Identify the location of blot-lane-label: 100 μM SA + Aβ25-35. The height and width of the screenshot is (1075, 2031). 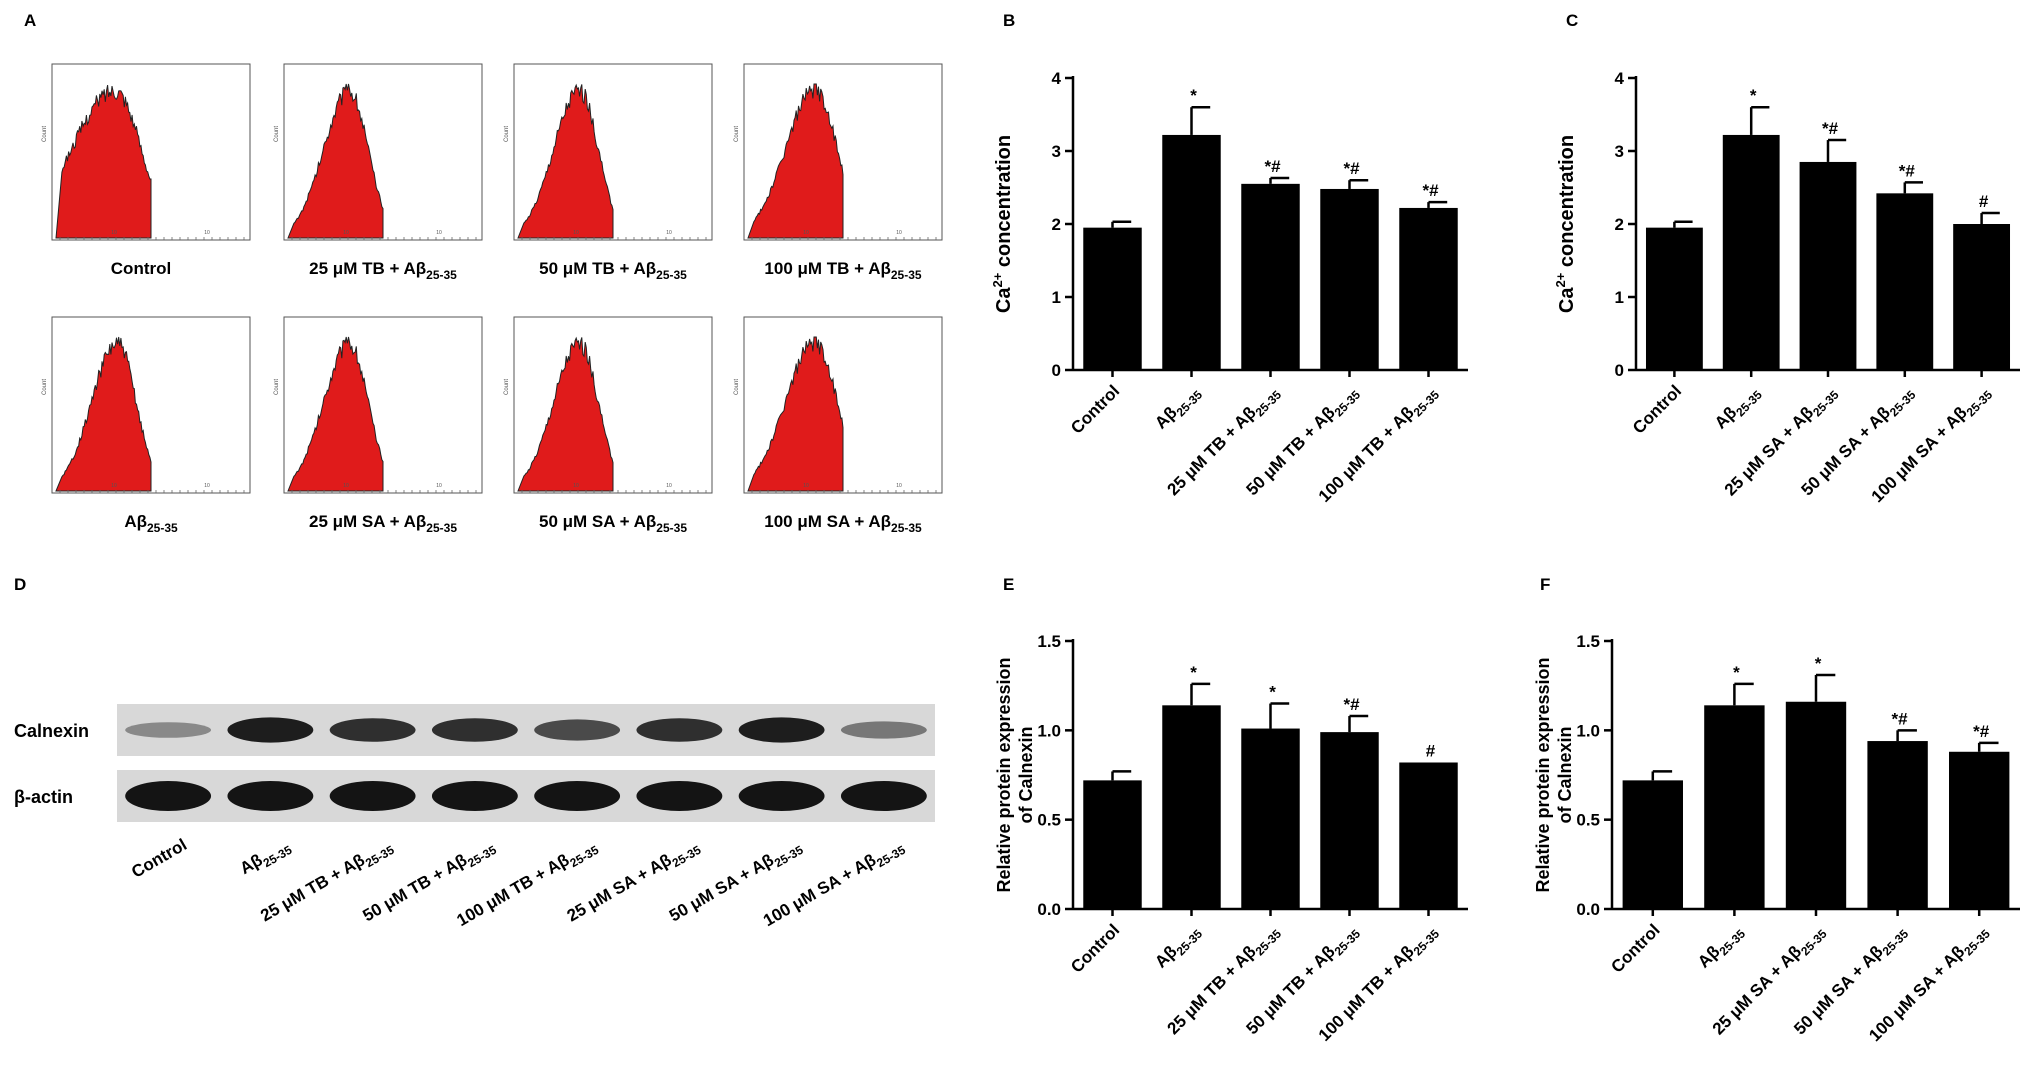
(834, 884).